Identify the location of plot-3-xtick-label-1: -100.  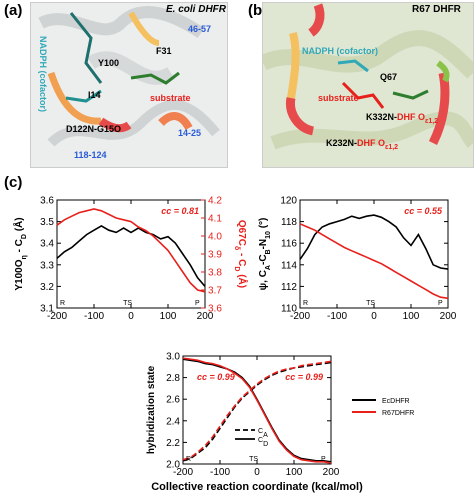
(220, 472).